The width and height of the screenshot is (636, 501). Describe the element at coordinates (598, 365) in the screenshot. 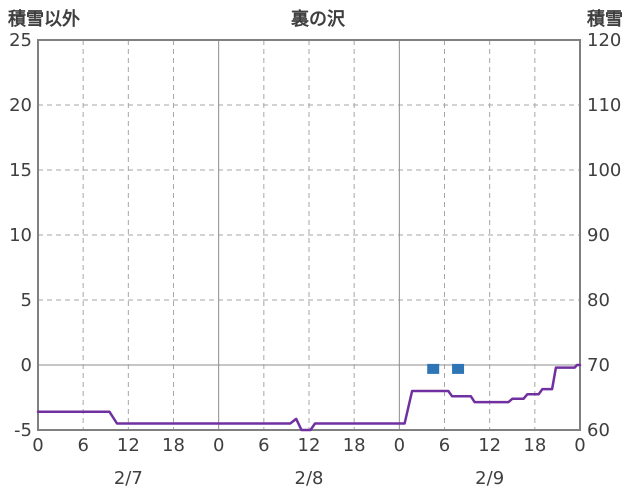

I see `right-axis-tick: 70` at that location.